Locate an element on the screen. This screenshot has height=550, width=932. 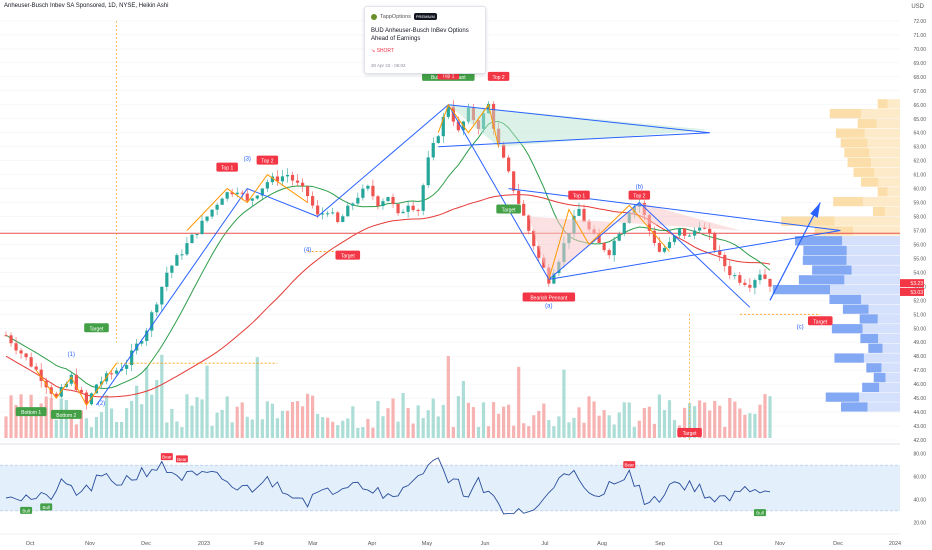
time-tick-label: Sep is located at coordinates (660, 544).